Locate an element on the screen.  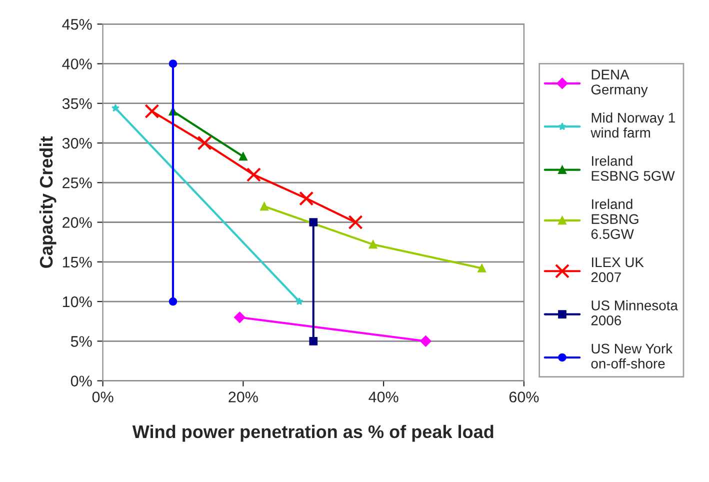
x-tick-label: 60% is located at coordinates (524, 397).